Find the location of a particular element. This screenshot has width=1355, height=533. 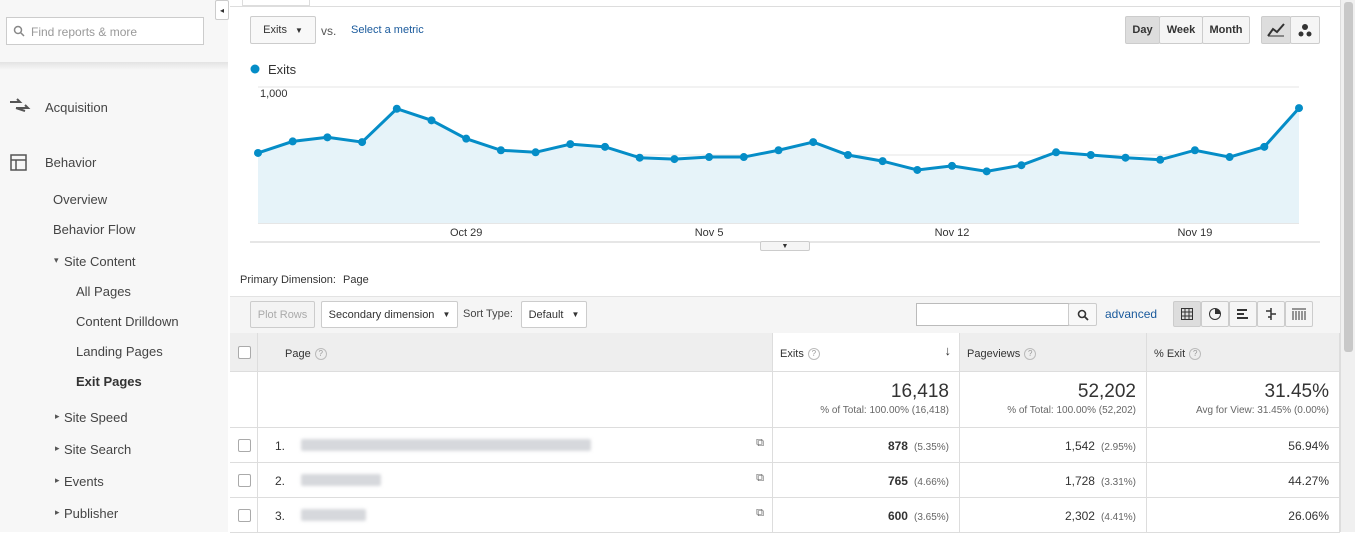

nav-item: Landing Pages is located at coordinates (119, 351).